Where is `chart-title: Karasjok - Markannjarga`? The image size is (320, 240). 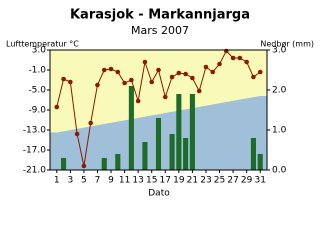 chart-title: Karasjok - Markannjarga is located at coordinates (160, 15).